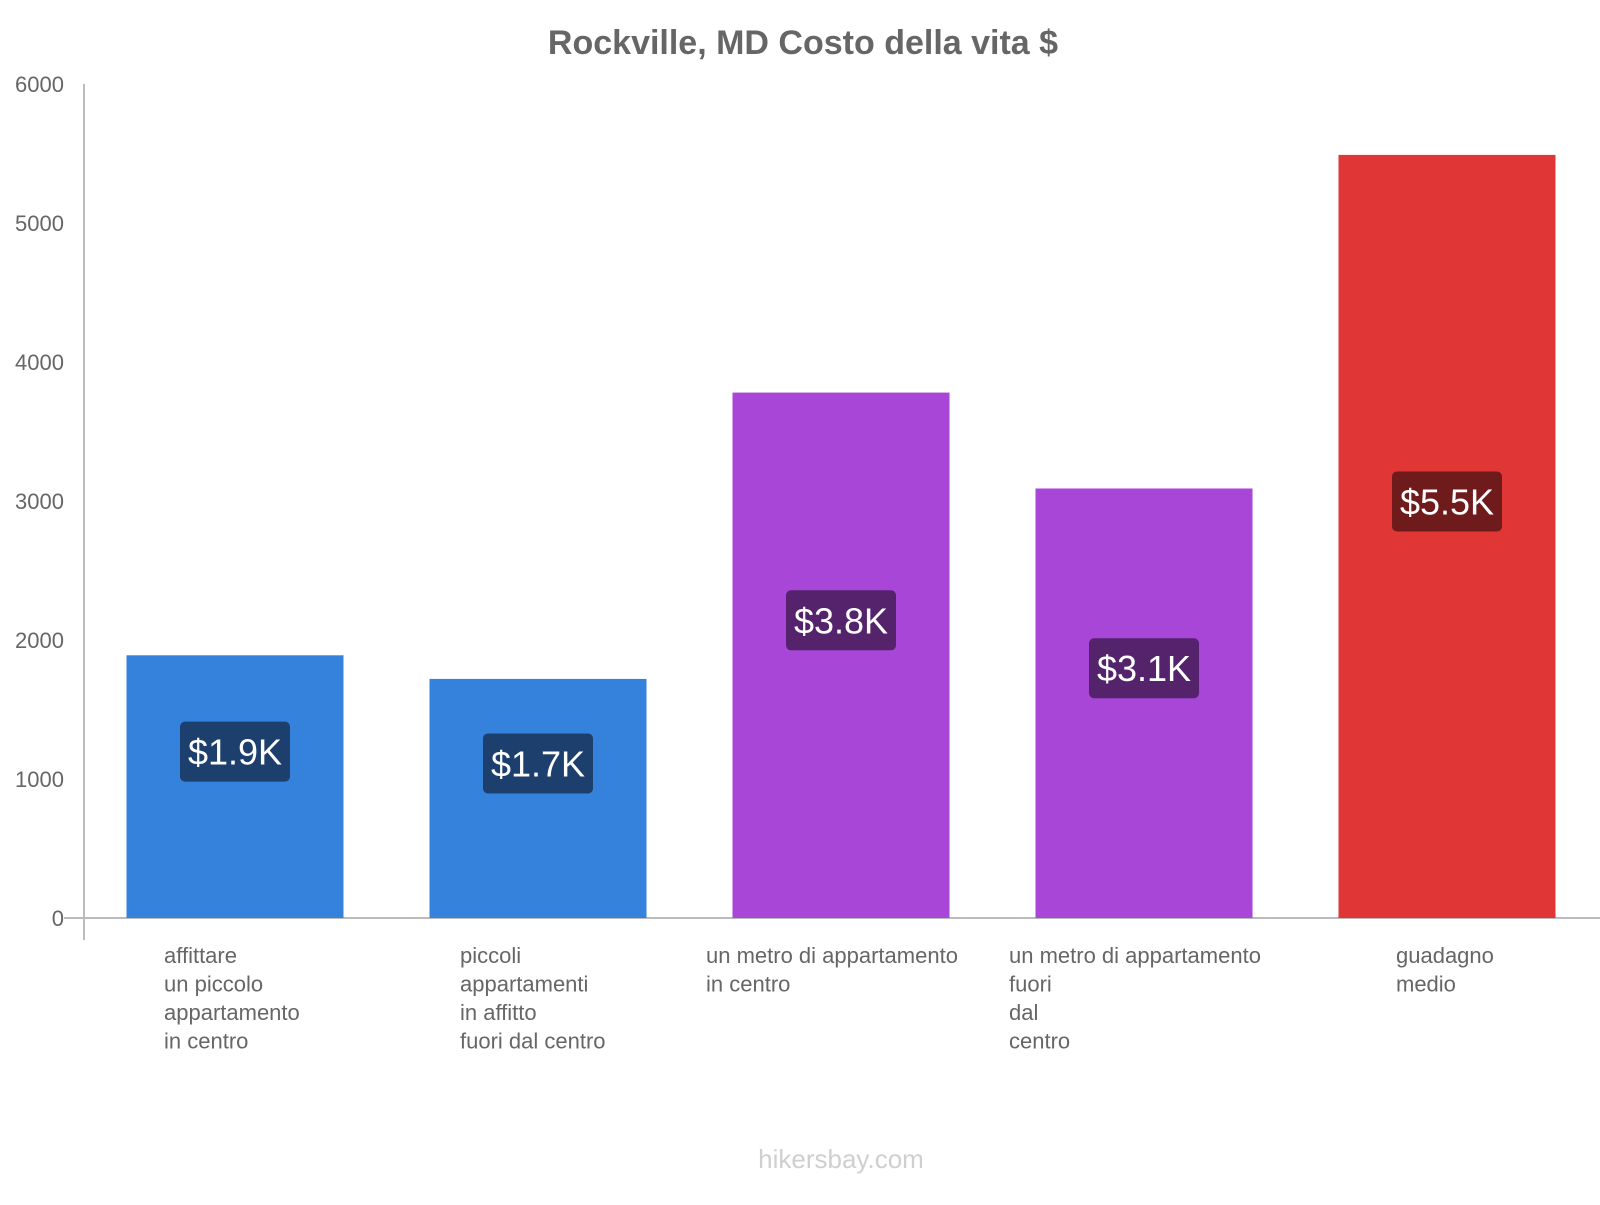 This screenshot has height=1205, width=1600. What do you see at coordinates (39, 501) in the screenshot?
I see `y-tick-label: 3000` at bounding box center [39, 501].